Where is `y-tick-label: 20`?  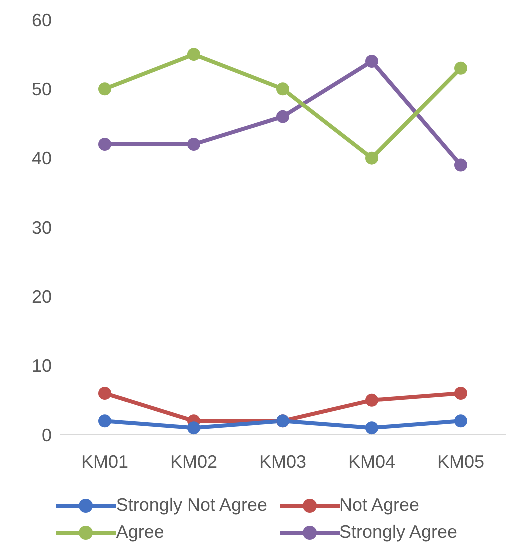
y-tick-label: 20 is located at coordinates (42, 297).